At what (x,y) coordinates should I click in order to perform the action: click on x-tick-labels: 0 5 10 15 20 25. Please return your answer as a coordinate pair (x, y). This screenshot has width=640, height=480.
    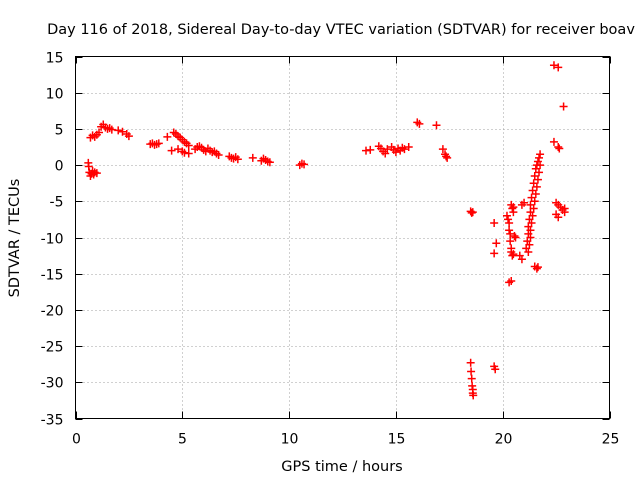
    Looking at the image, I should click on (345, 440).